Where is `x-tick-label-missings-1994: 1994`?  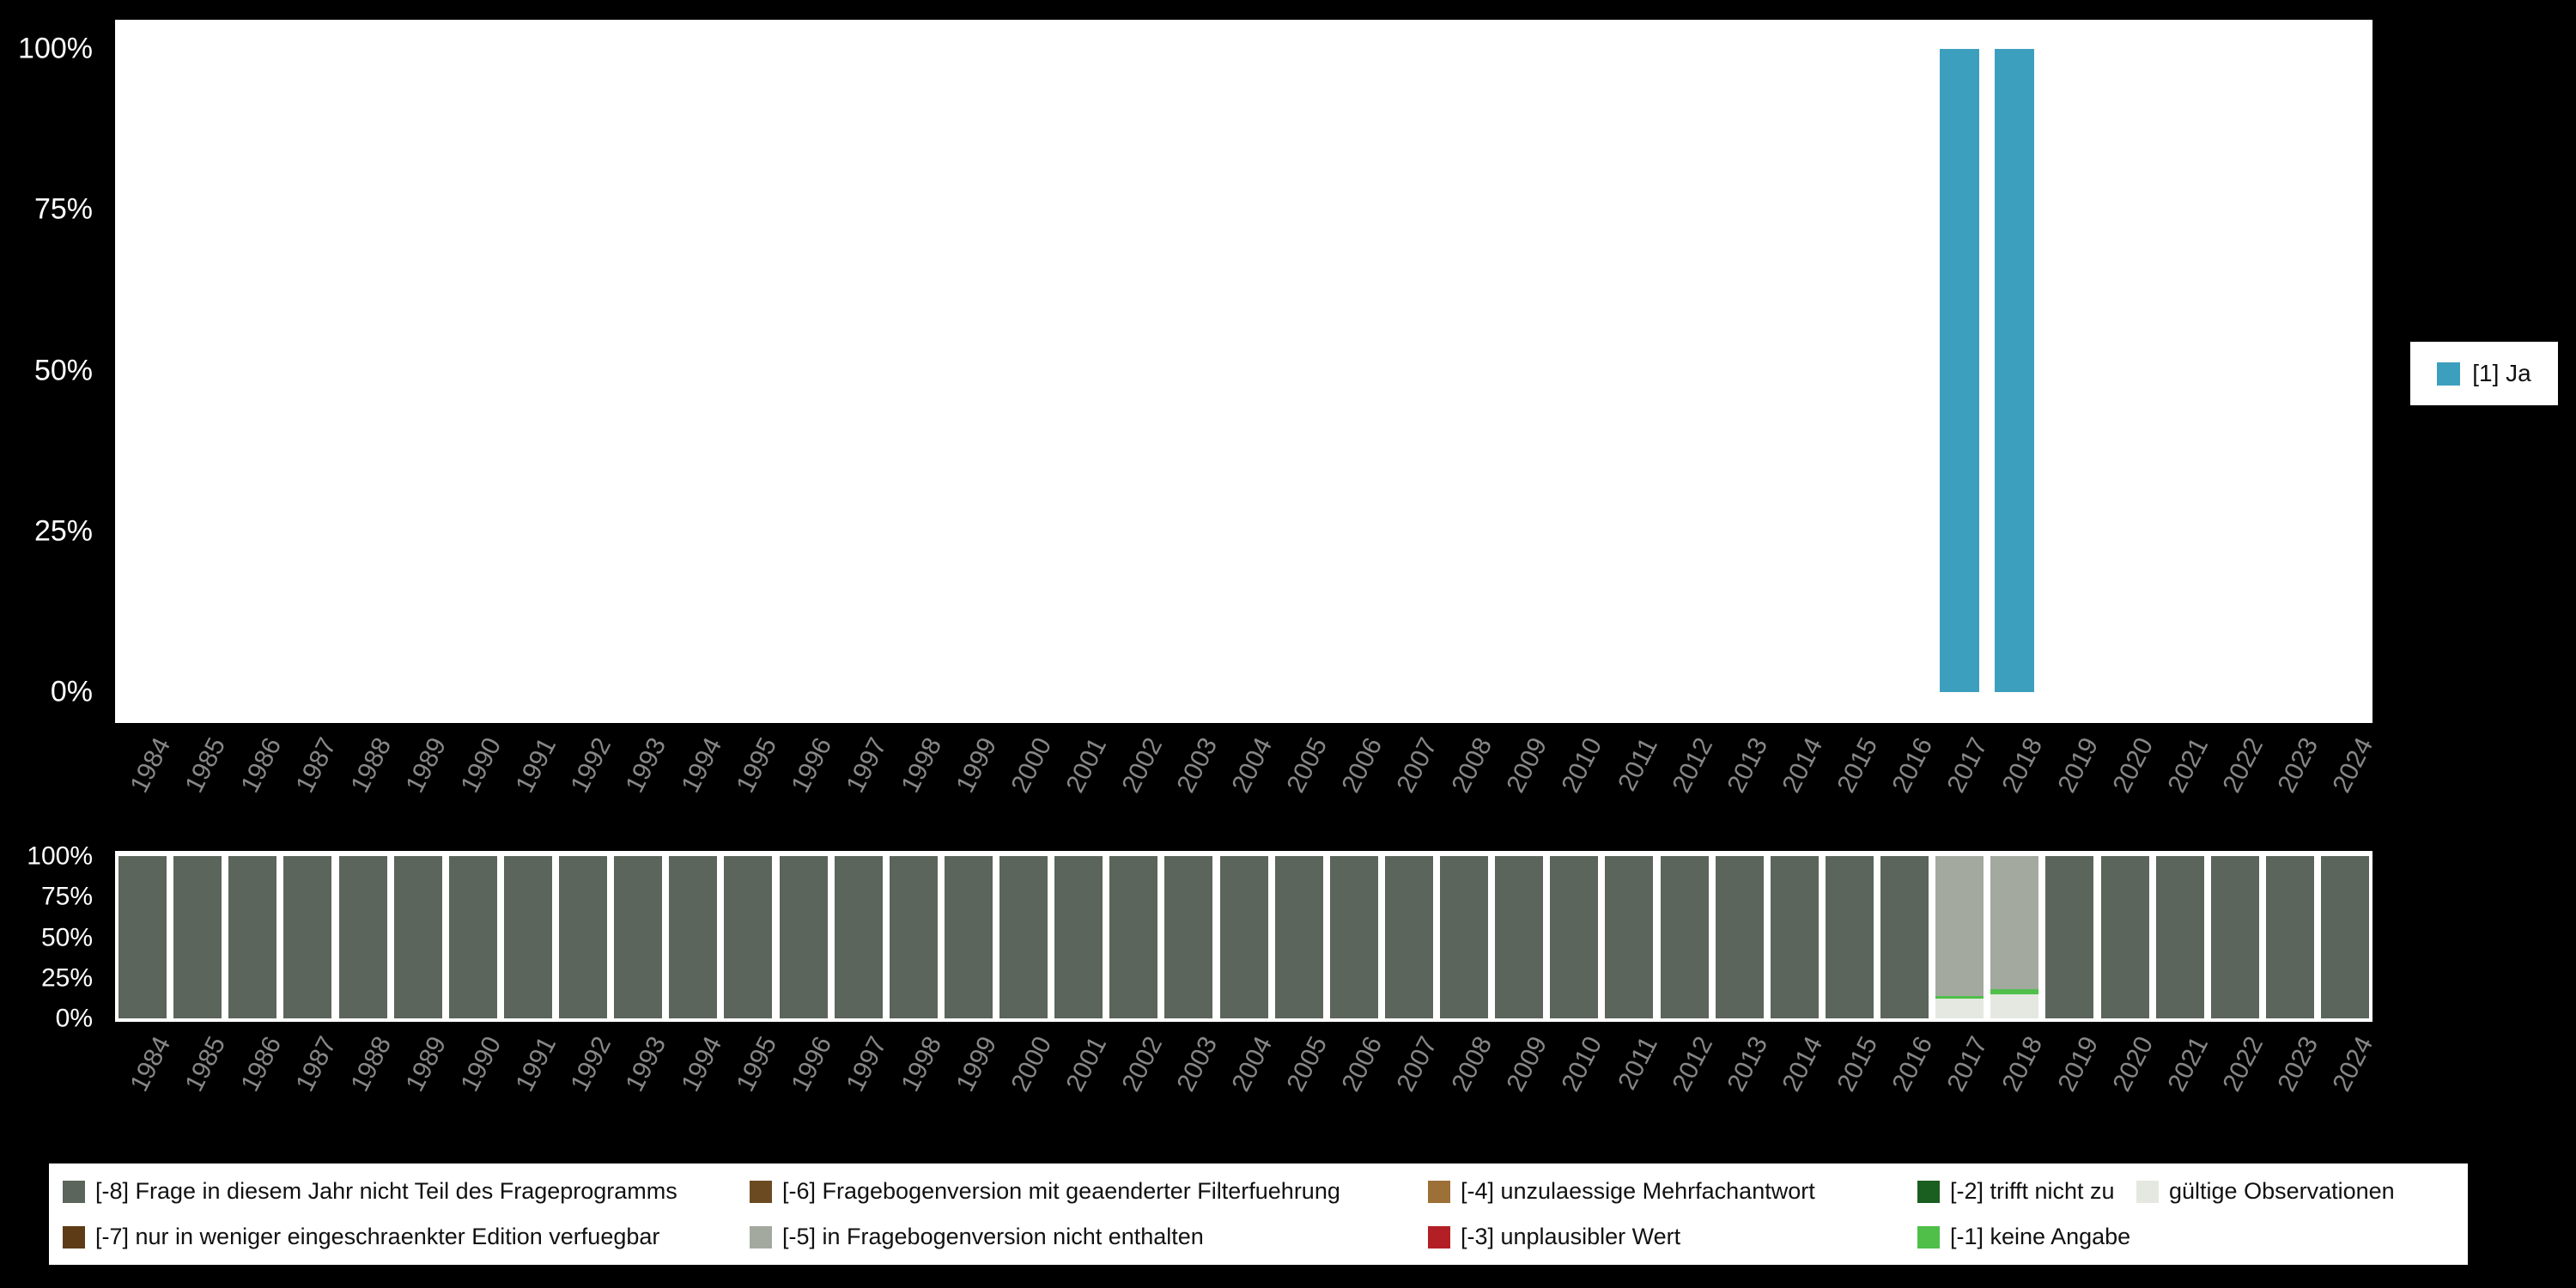
x-tick-label-missings-1994: 1994 is located at coordinates (701, 1064).